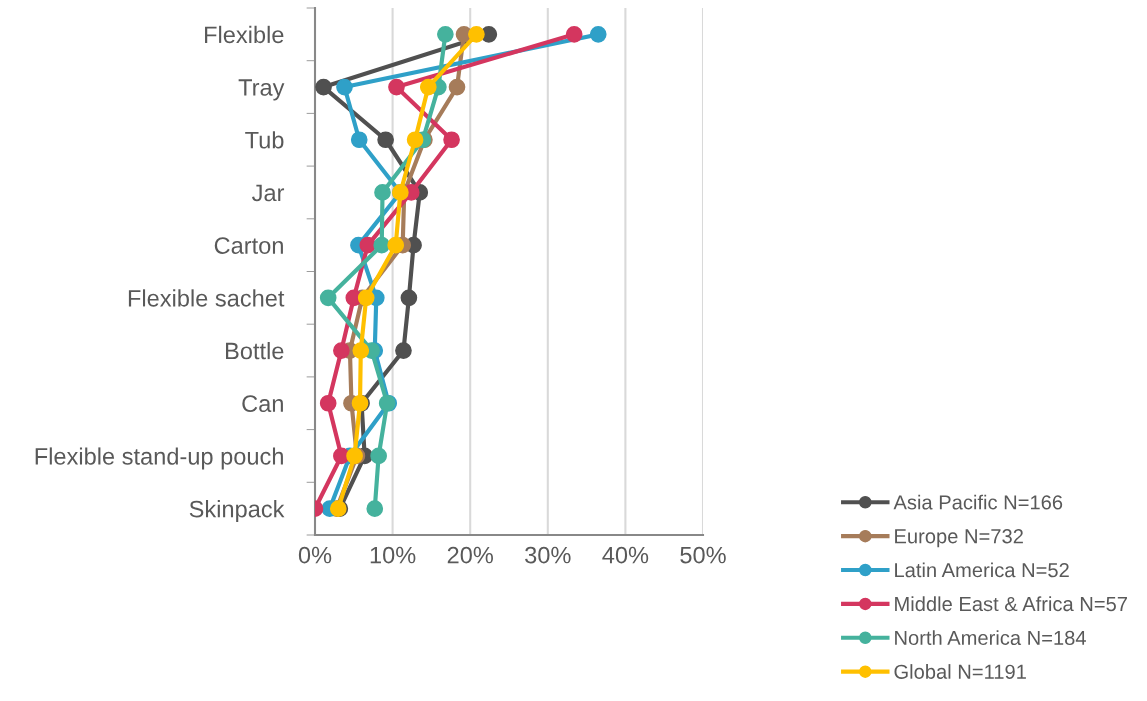 The width and height of the screenshot is (1147, 701). Describe the element at coordinates (261, 90) in the screenshot. I see `y-tick-label: Tray` at that location.